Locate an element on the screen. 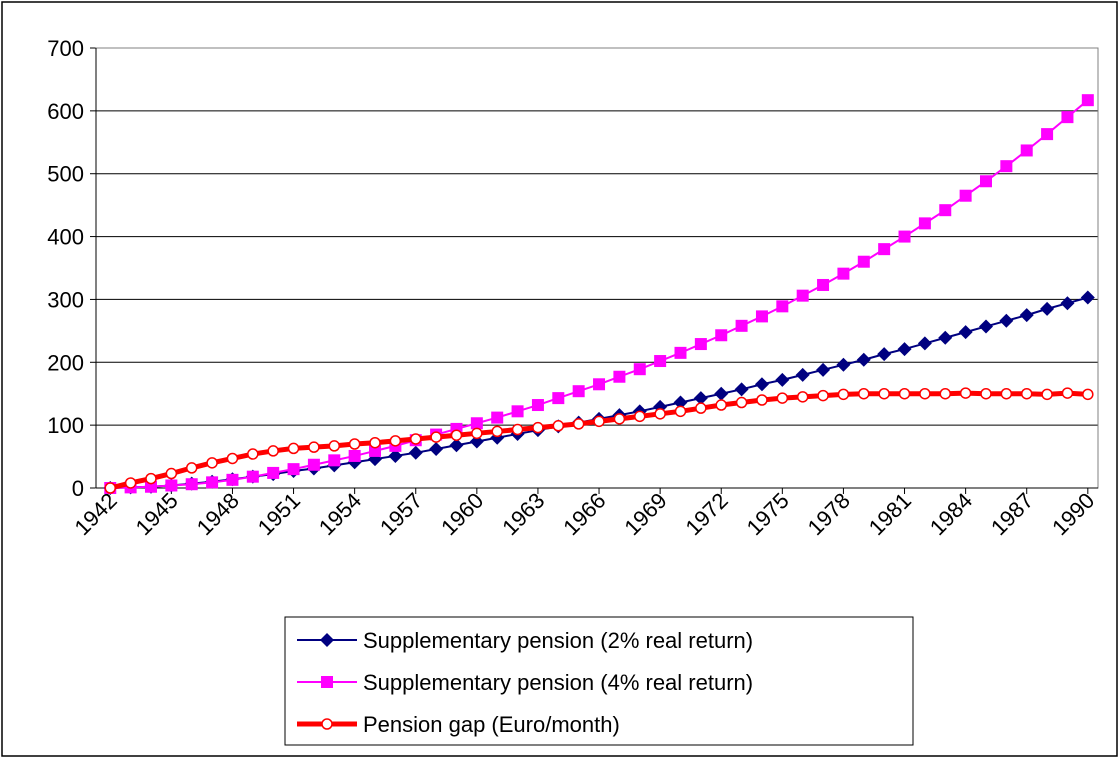 Image resolution: width=1120 pixels, height=764 pixels. y-tick-label: 100 is located at coordinates (65, 425).